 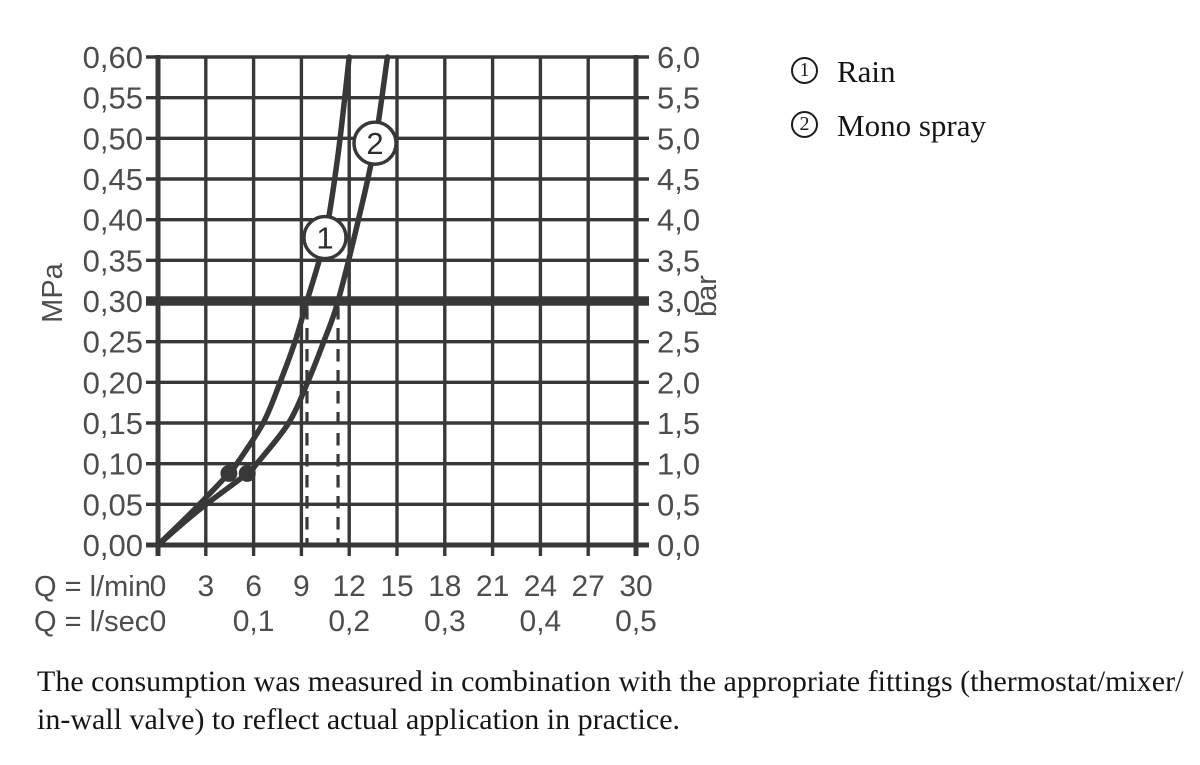 I want to click on y-left-tick-label: 0,35, so click(x=113, y=260).